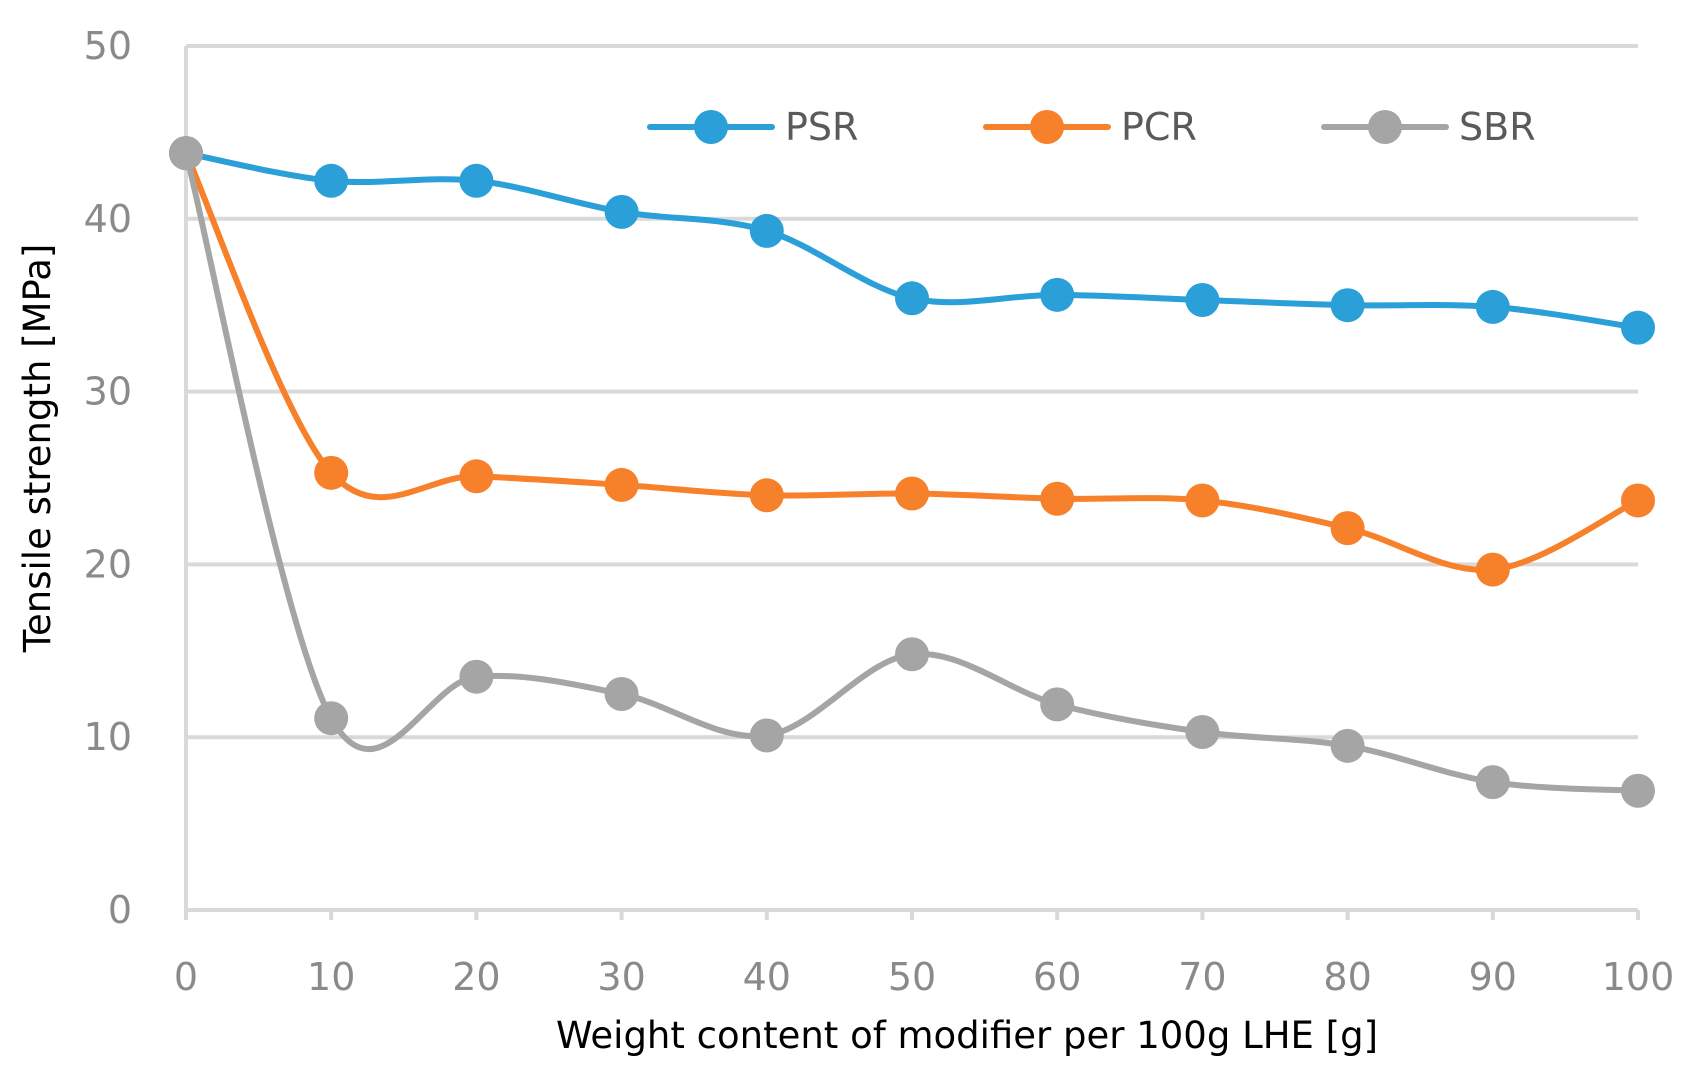 This screenshot has width=1703, height=1067. Describe the element at coordinates (1202, 977) in the screenshot. I see `x-tick-label: 70` at that location.